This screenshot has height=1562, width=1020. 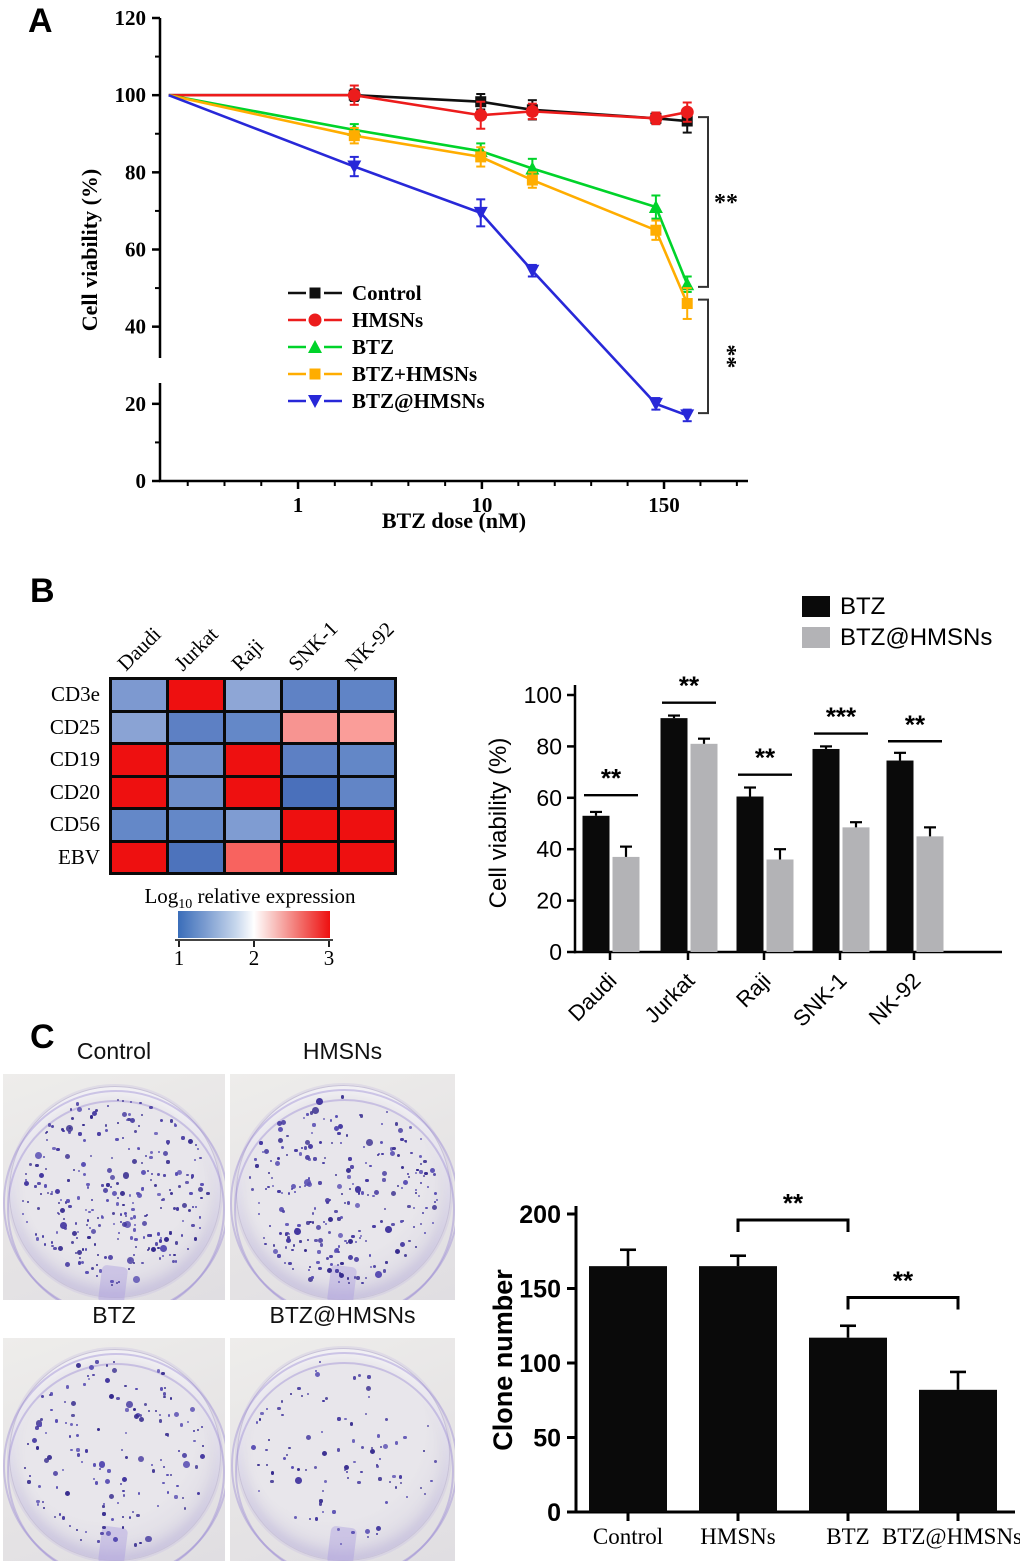 I want to click on y-tick-label: 60, so click(x=549, y=798).